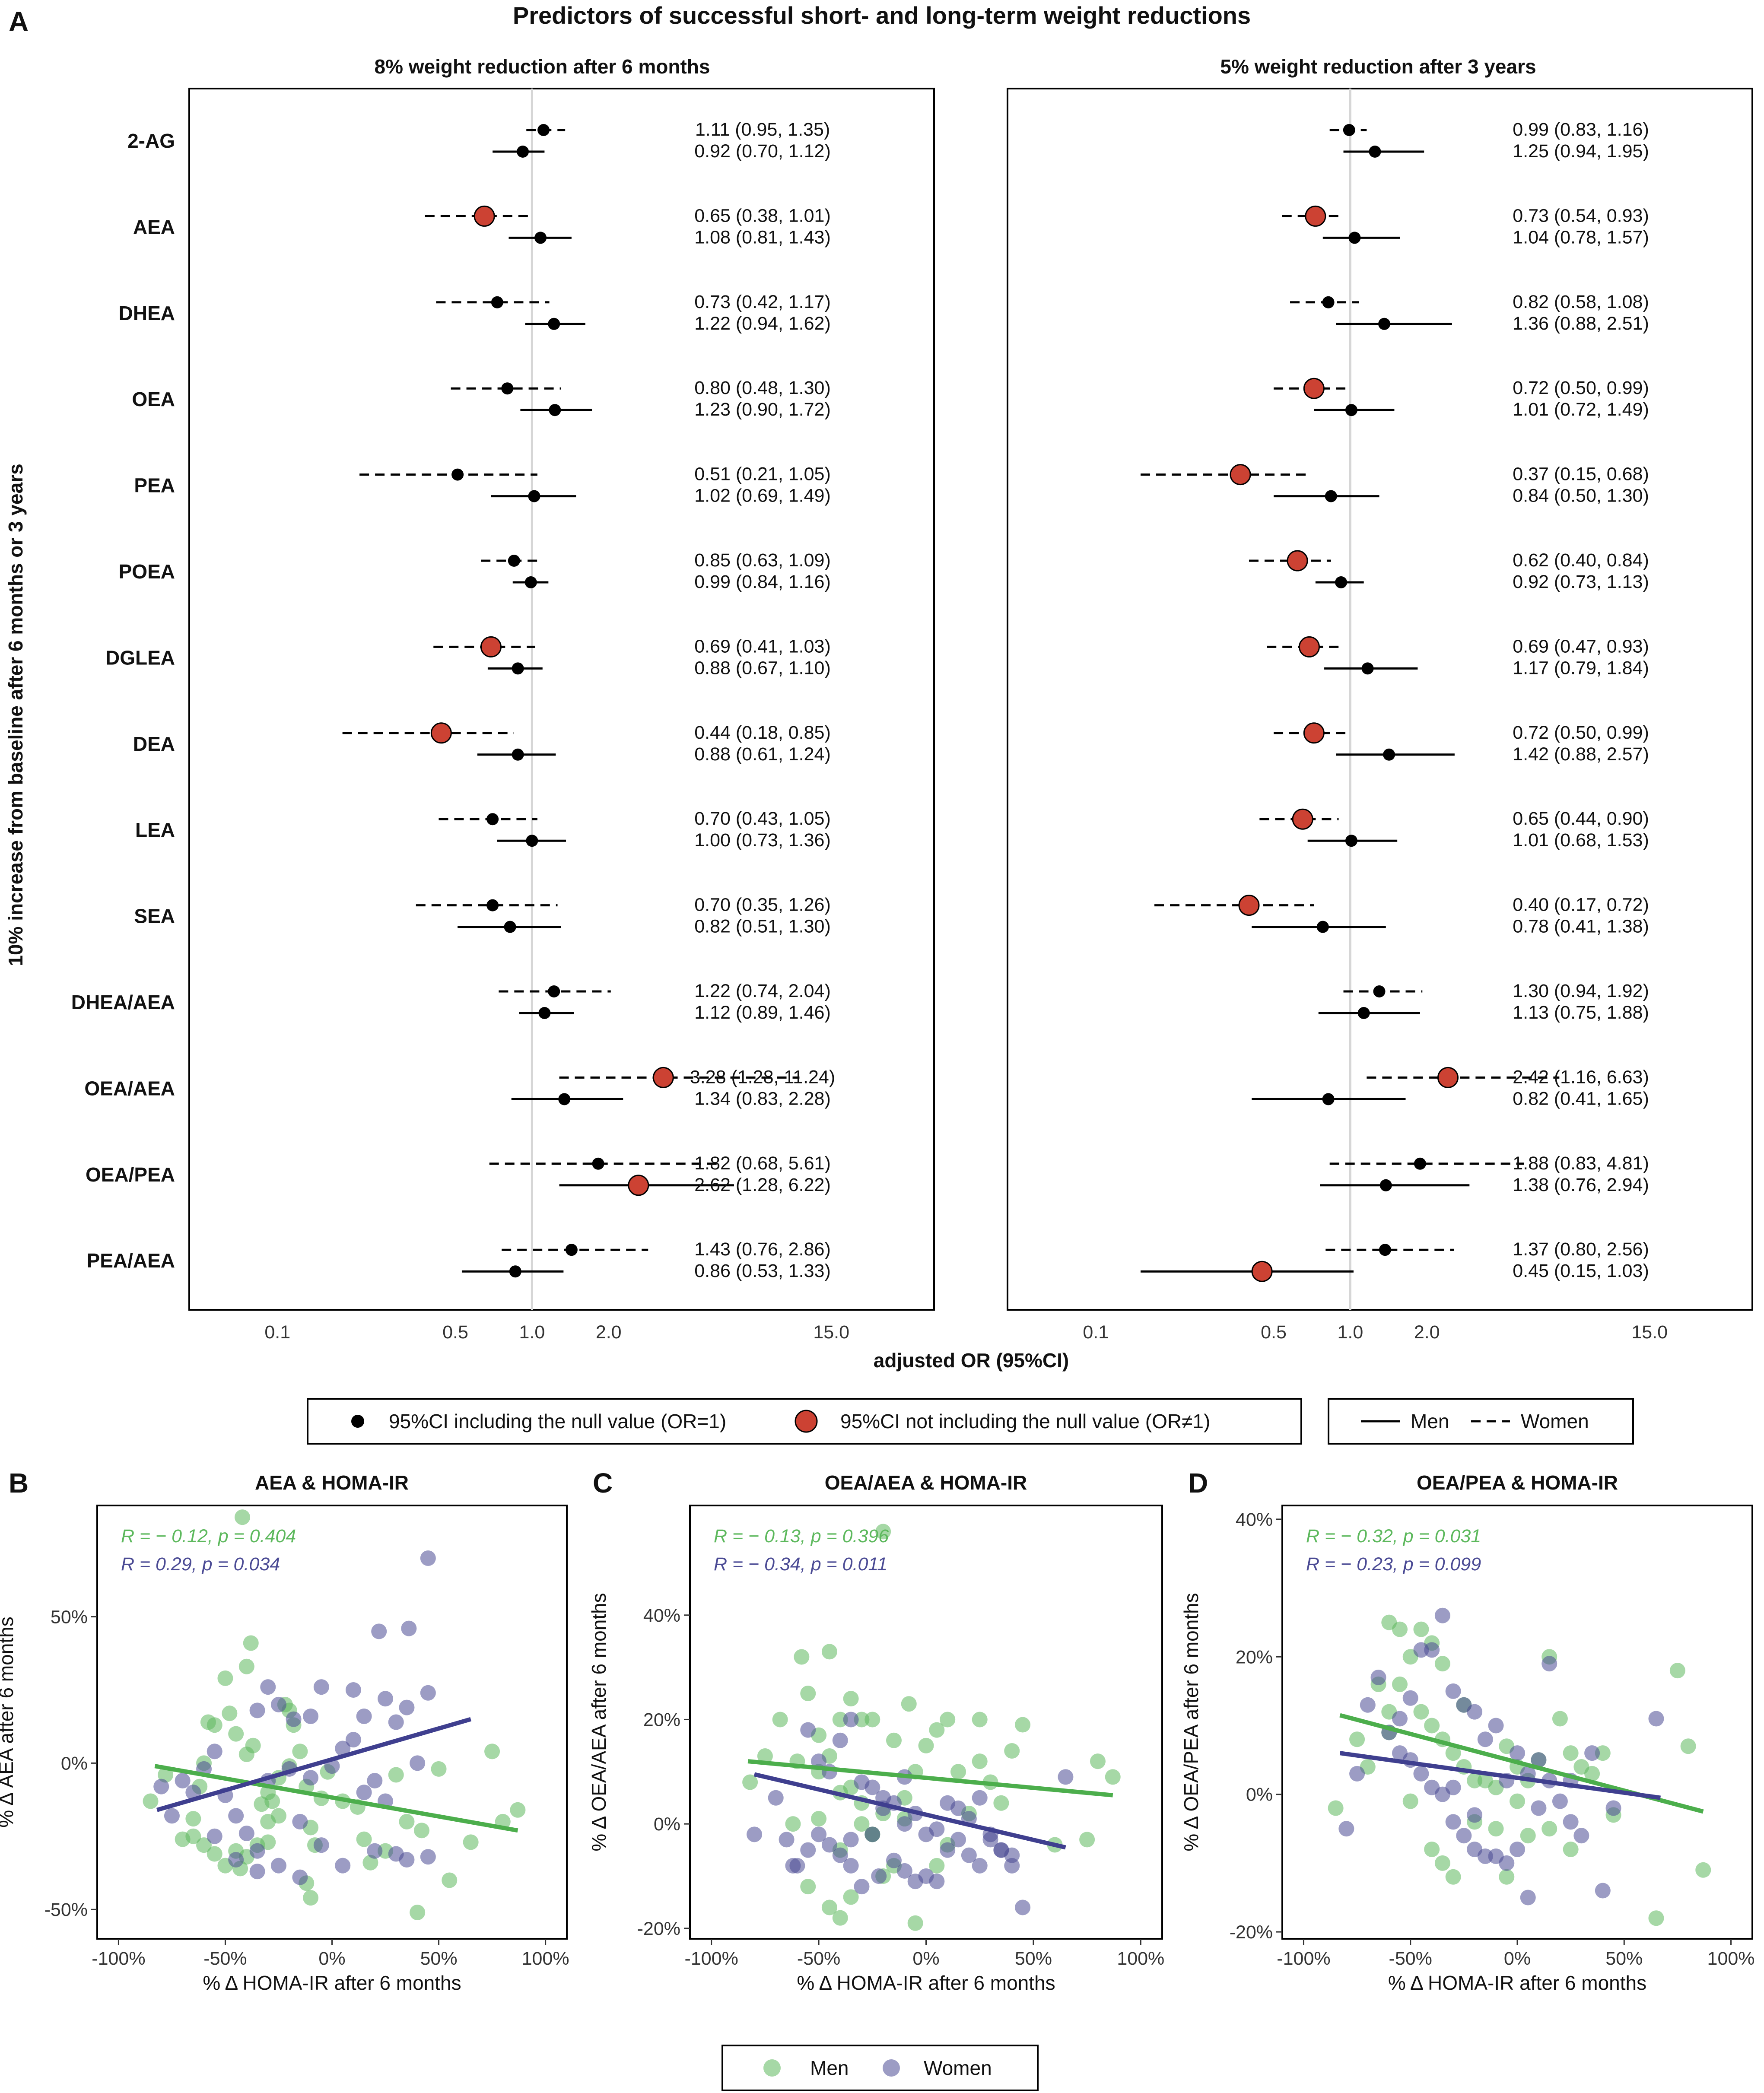  What do you see at coordinates (661, 1719) in the screenshot?
I see `y-tick-label: 20%` at bounding box center [661, 1719].